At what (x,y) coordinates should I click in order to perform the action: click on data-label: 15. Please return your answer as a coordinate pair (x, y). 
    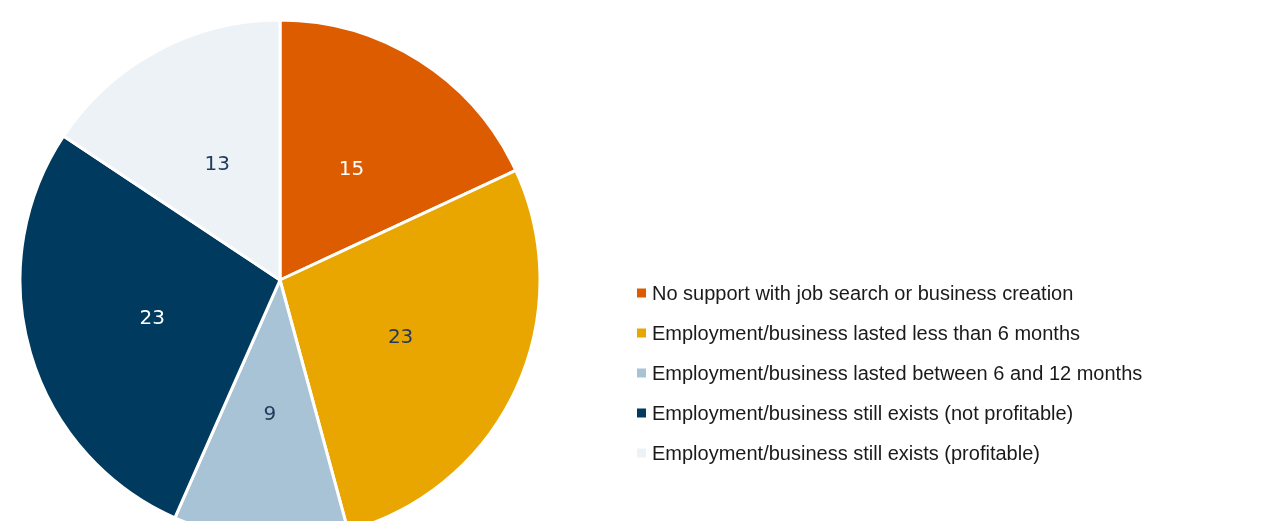
    Looking at the image, I should click on (351, 167).